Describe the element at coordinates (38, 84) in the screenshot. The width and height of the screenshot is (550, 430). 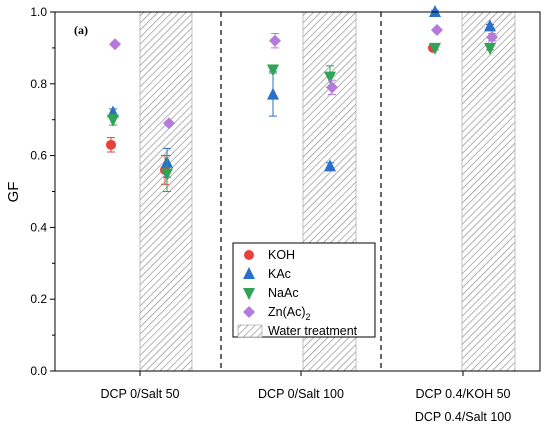
I see `y-tick-label: 0.8` at that location.